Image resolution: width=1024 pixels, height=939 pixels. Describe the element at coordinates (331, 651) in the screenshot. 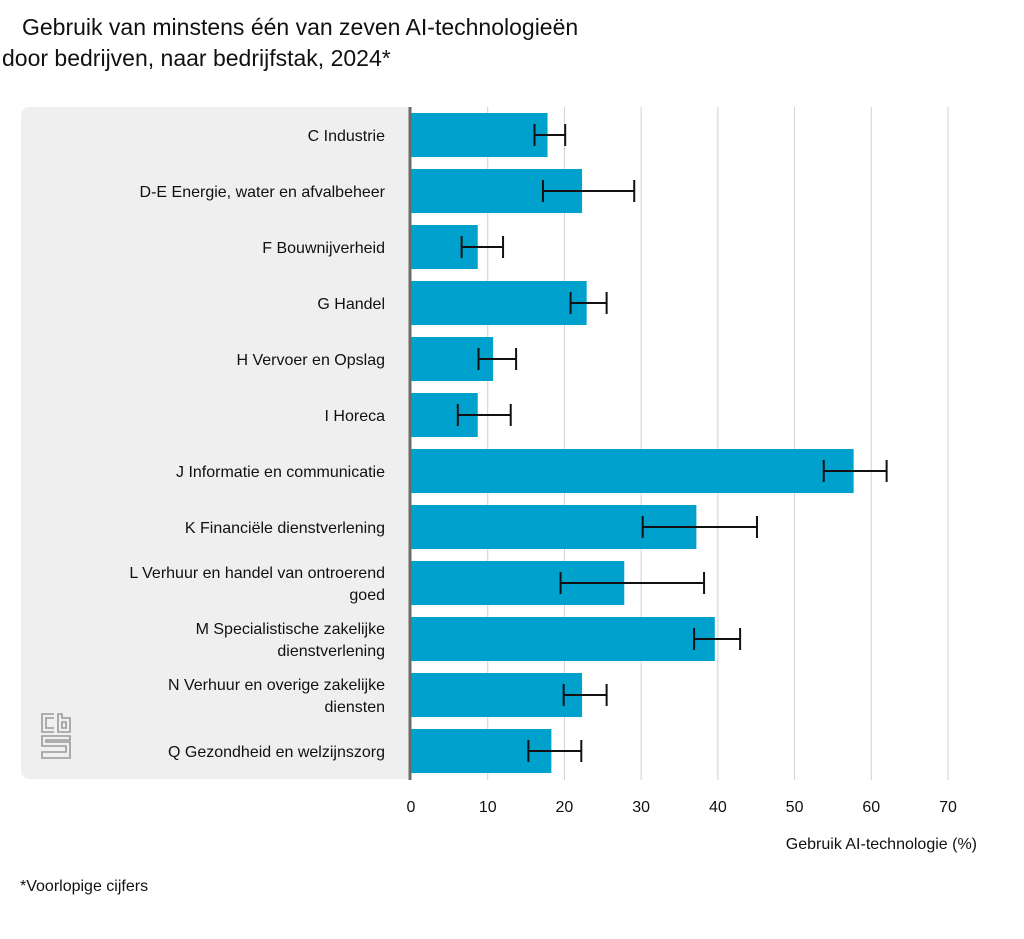

I see `category-label: dienstverlening` at that location.